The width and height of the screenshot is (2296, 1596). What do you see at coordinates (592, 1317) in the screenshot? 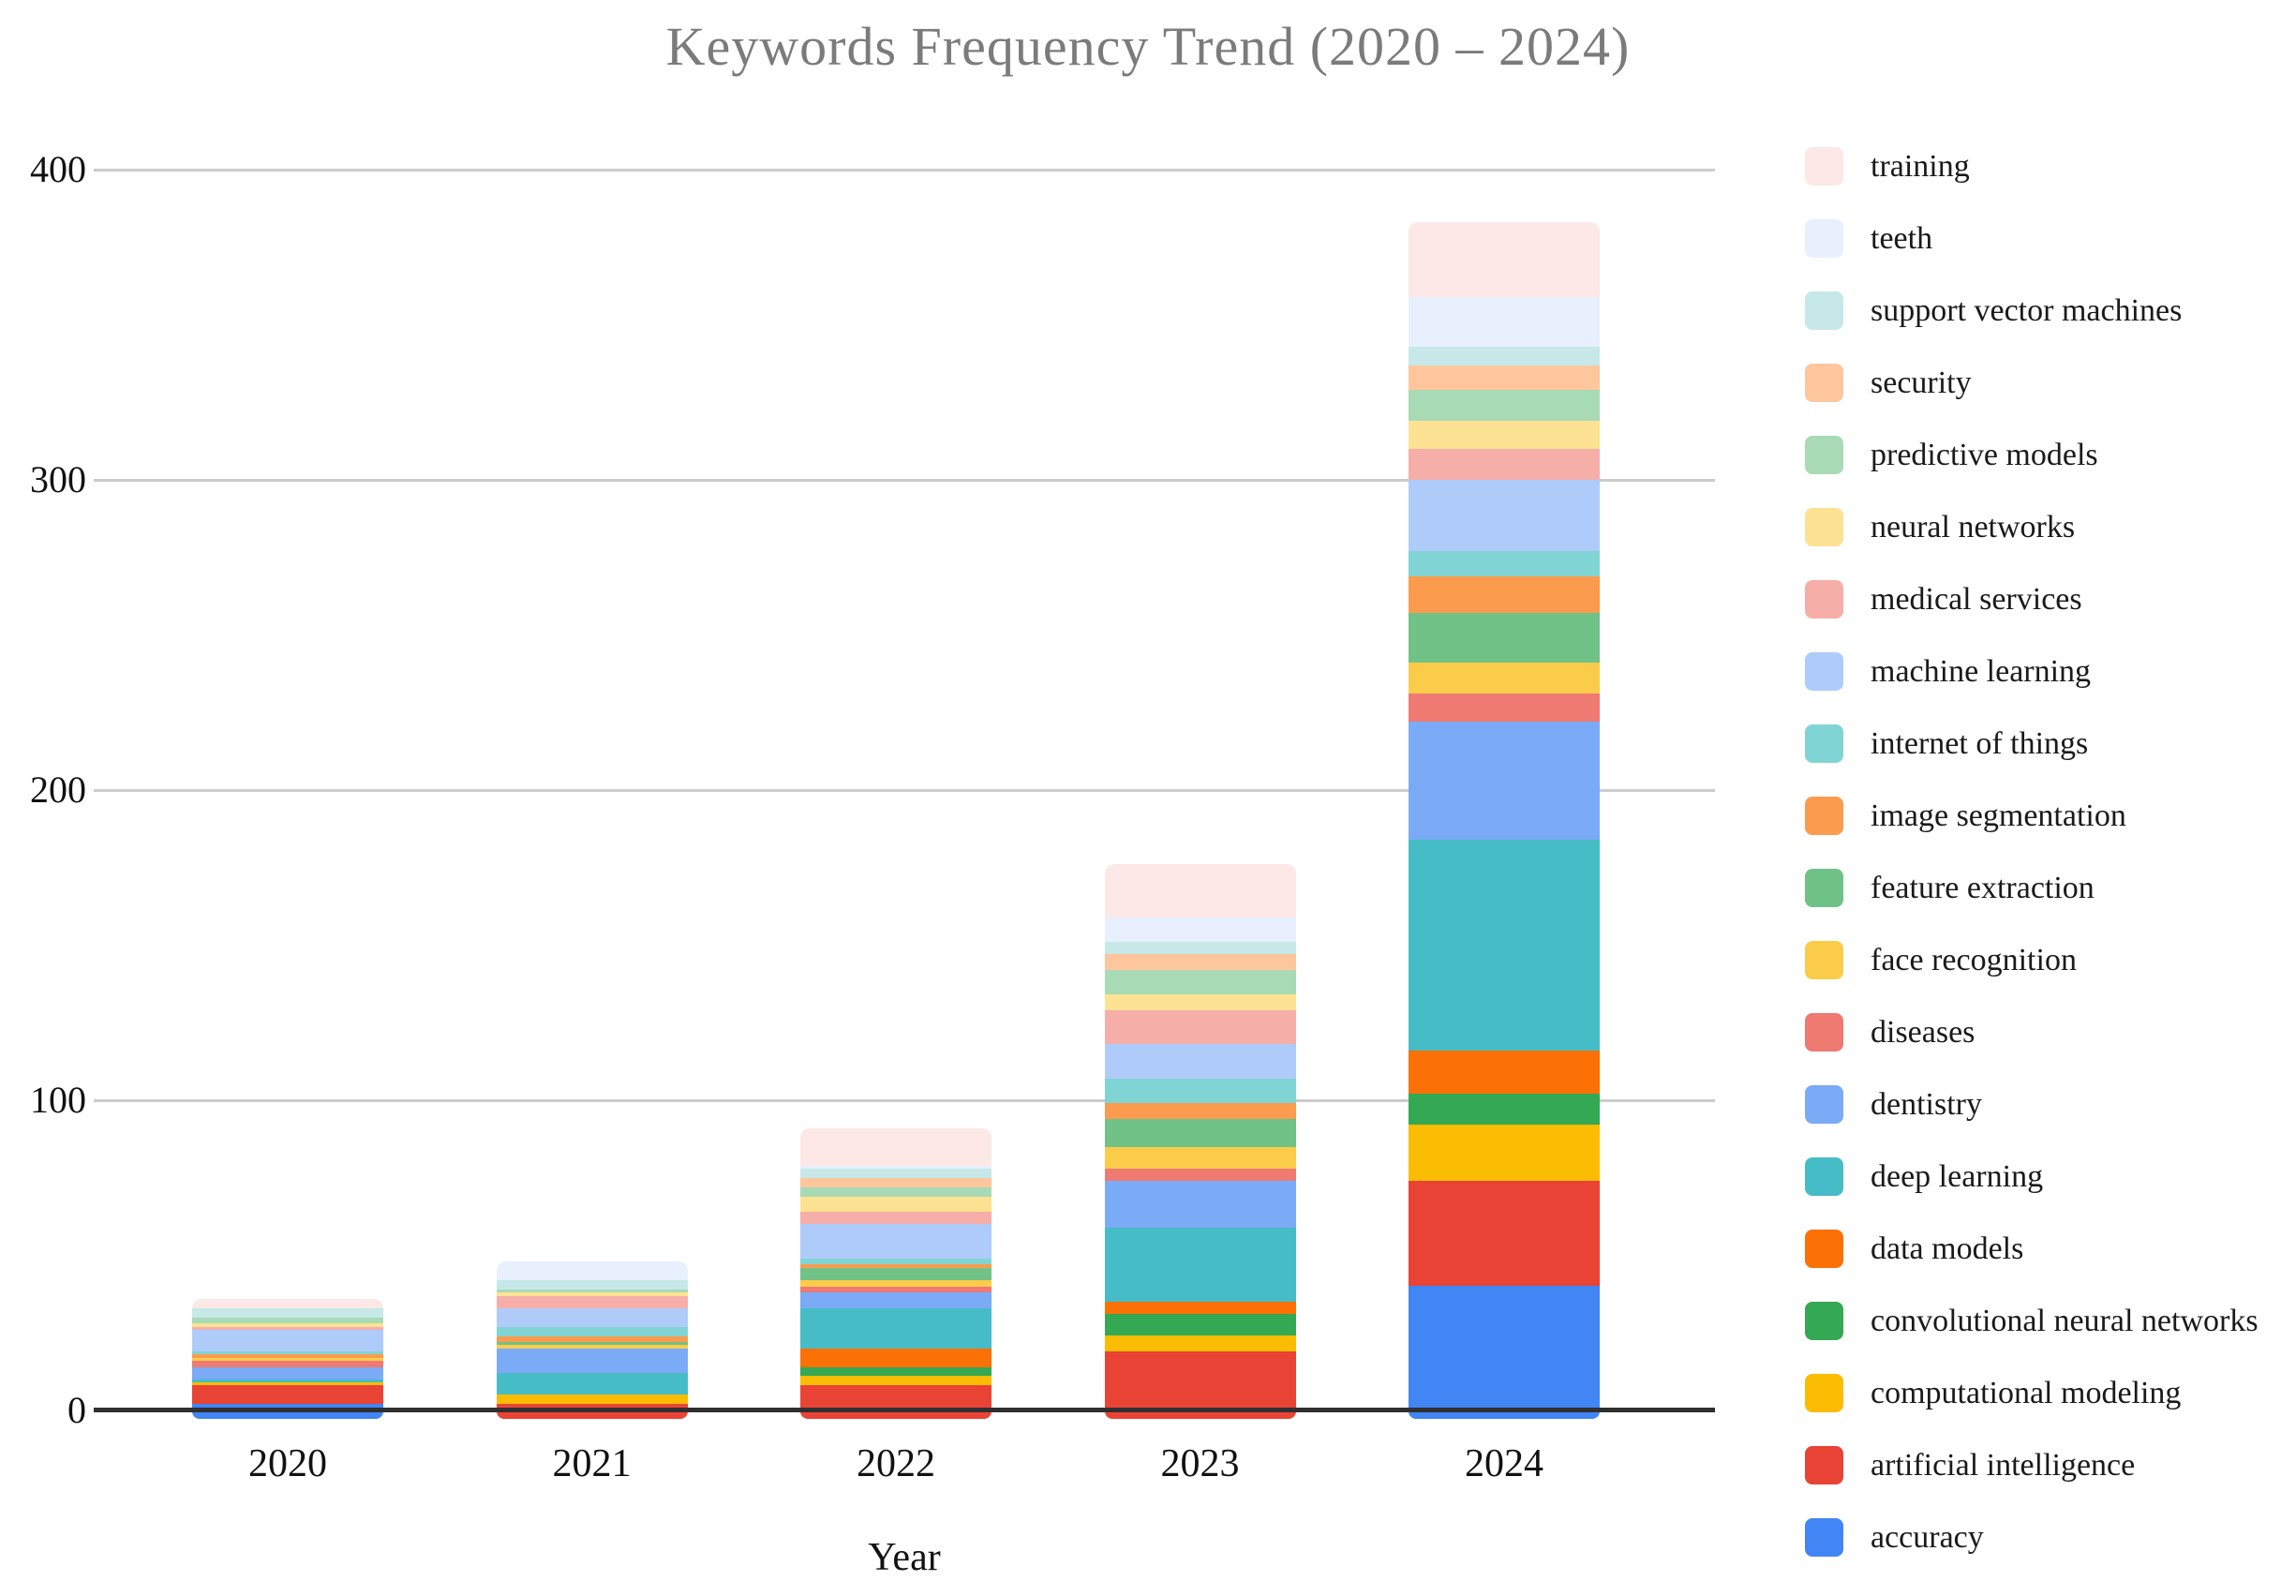
I see `bar-segment-2021-machine-learning` at bounding box center [592, 1317].